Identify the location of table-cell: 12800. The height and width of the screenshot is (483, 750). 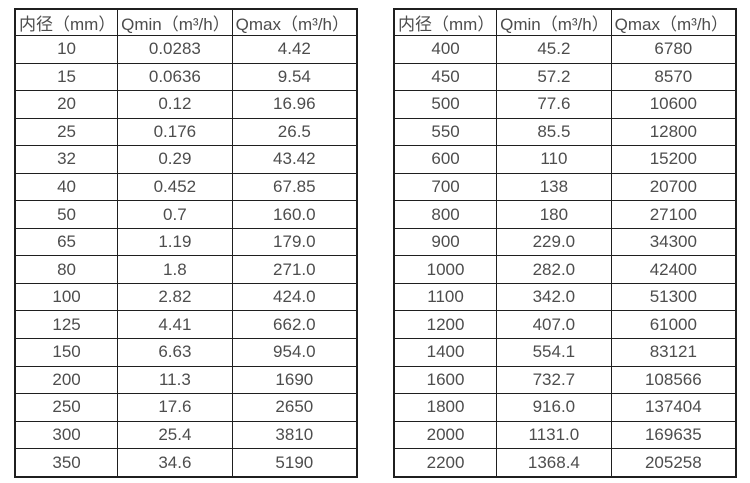
(673, 132).